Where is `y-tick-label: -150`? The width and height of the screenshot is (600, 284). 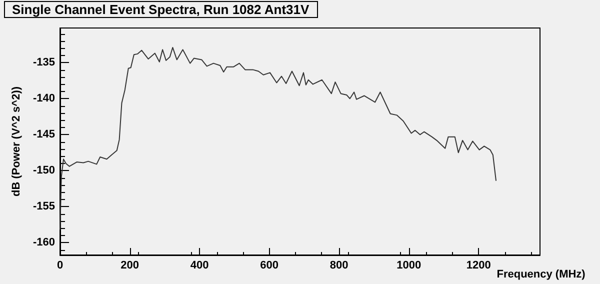 y-tick-label: -150 is located at coordinates (43, 170).